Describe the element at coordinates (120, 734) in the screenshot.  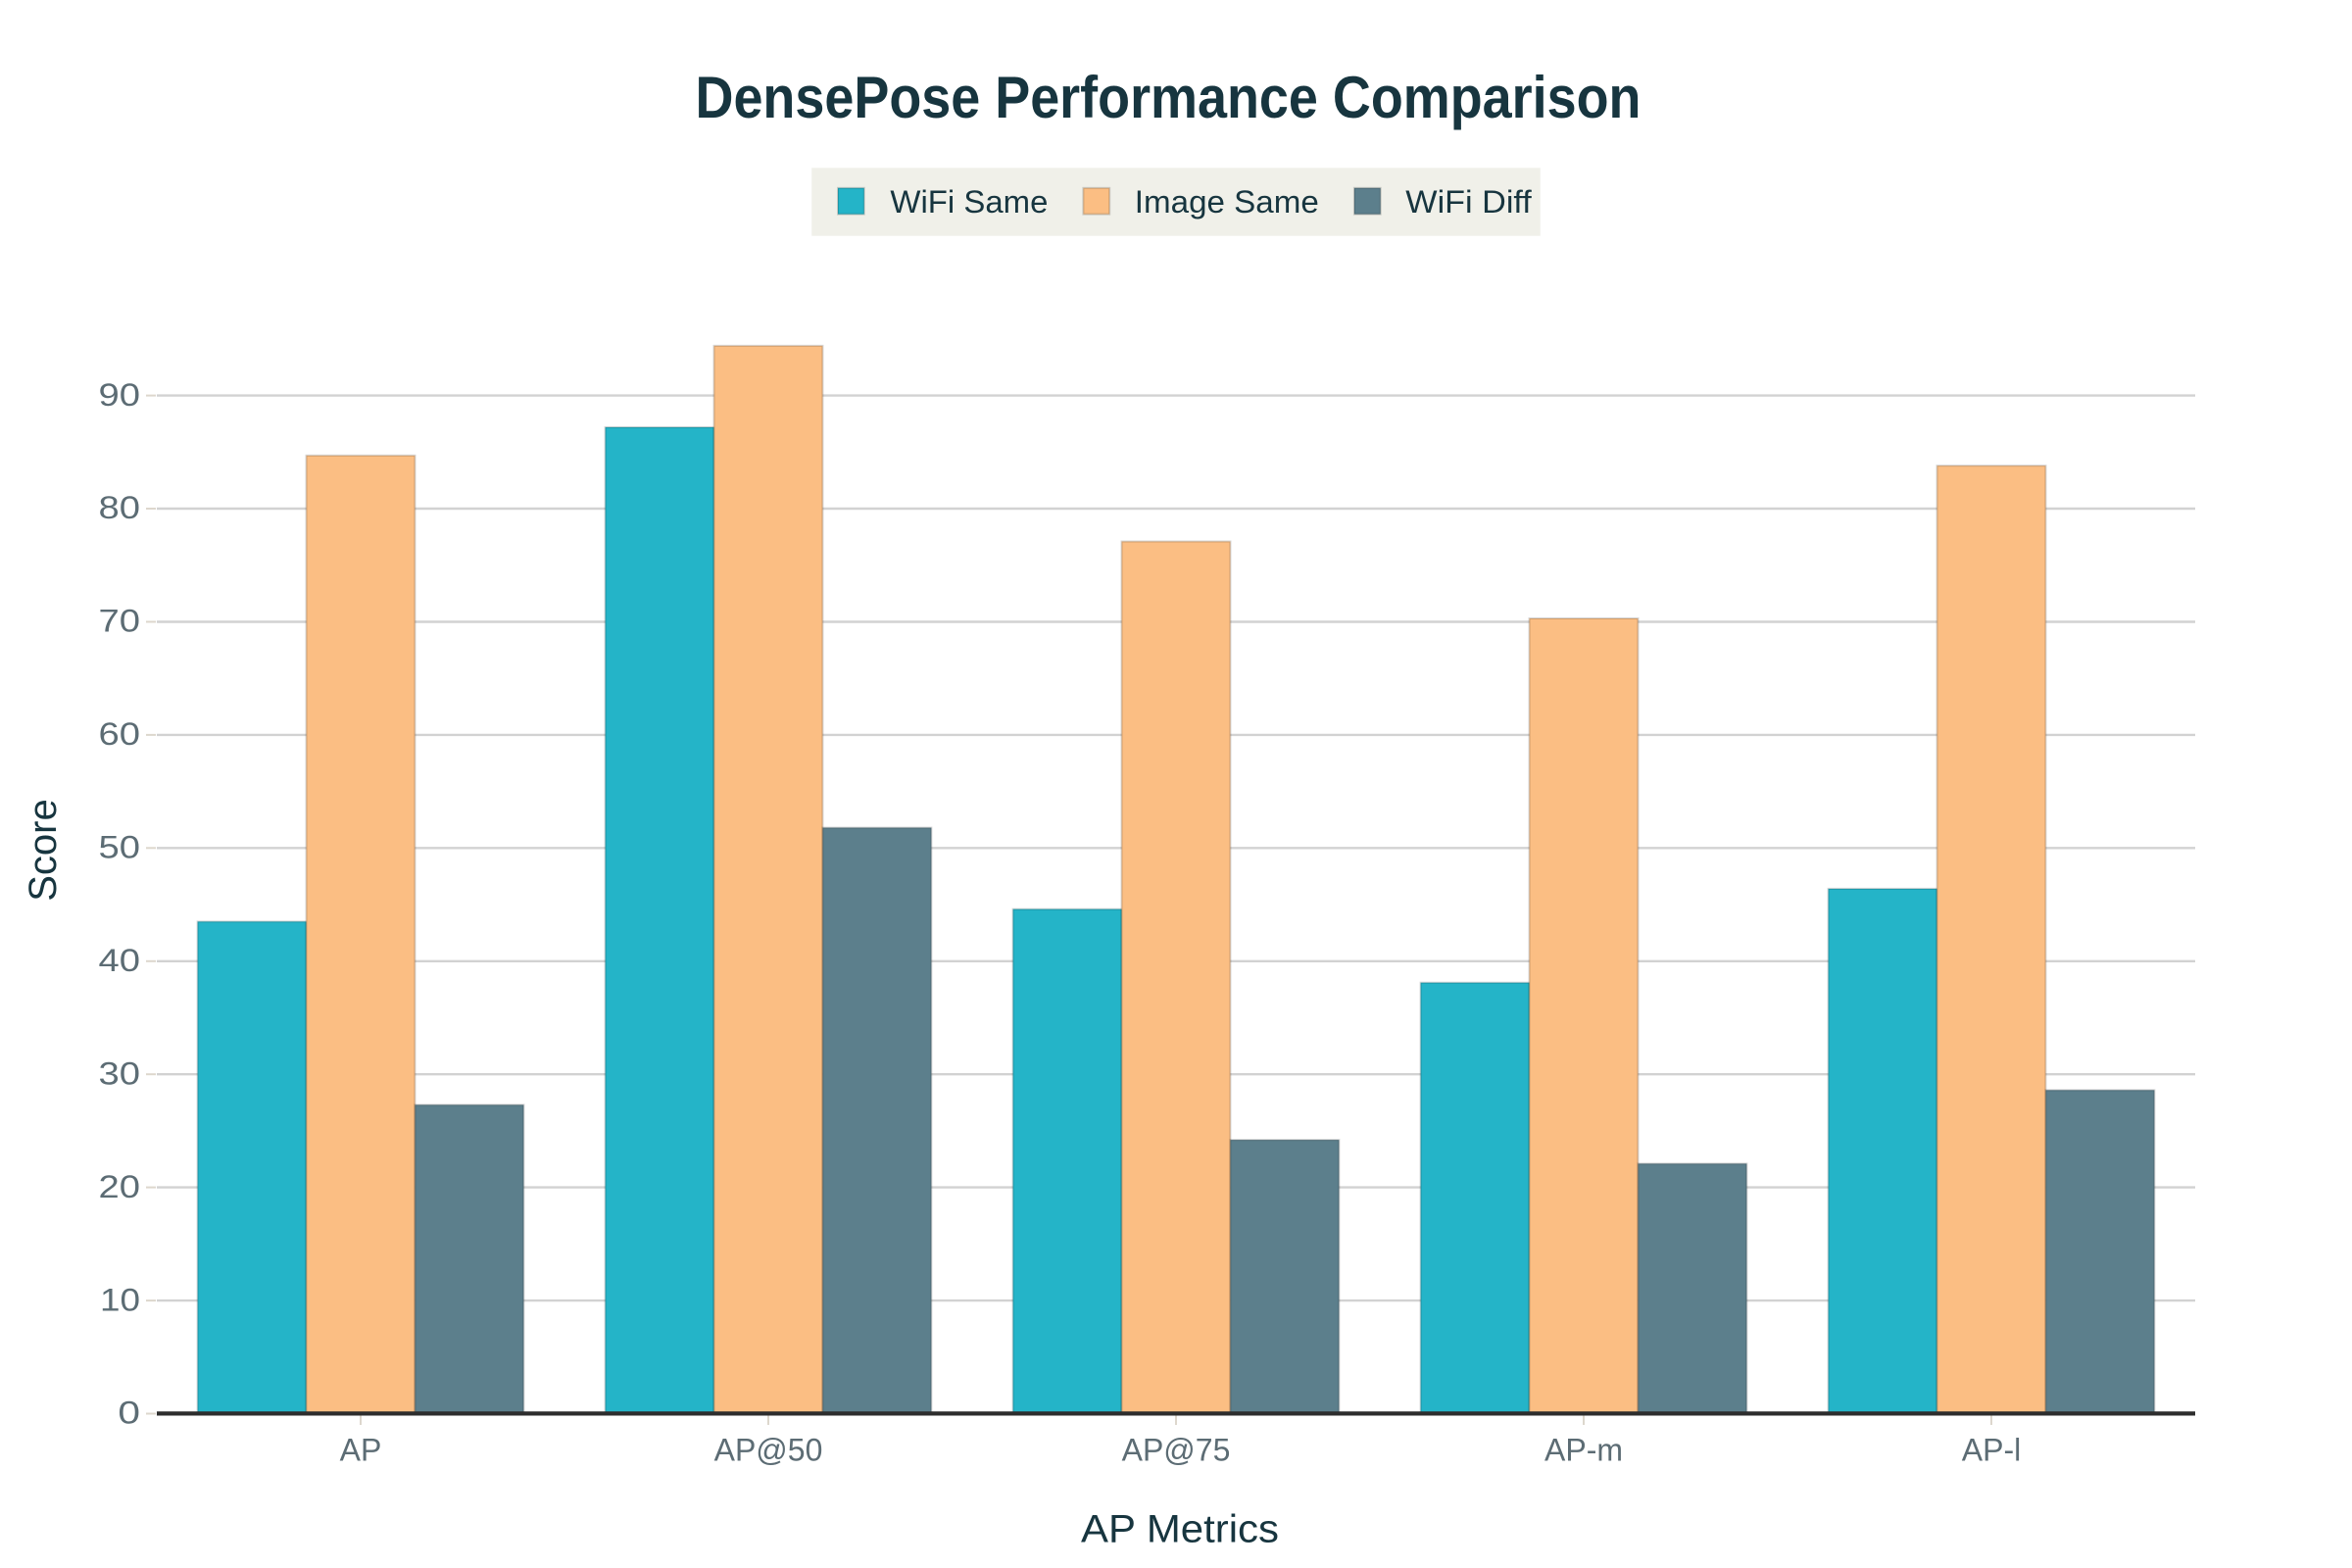
I see `svg-text: 60` at that location.